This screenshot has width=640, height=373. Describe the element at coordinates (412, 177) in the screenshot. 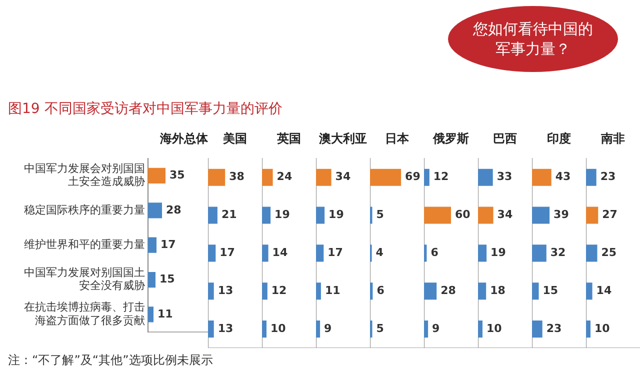

I see `data-label: 69` at that location.